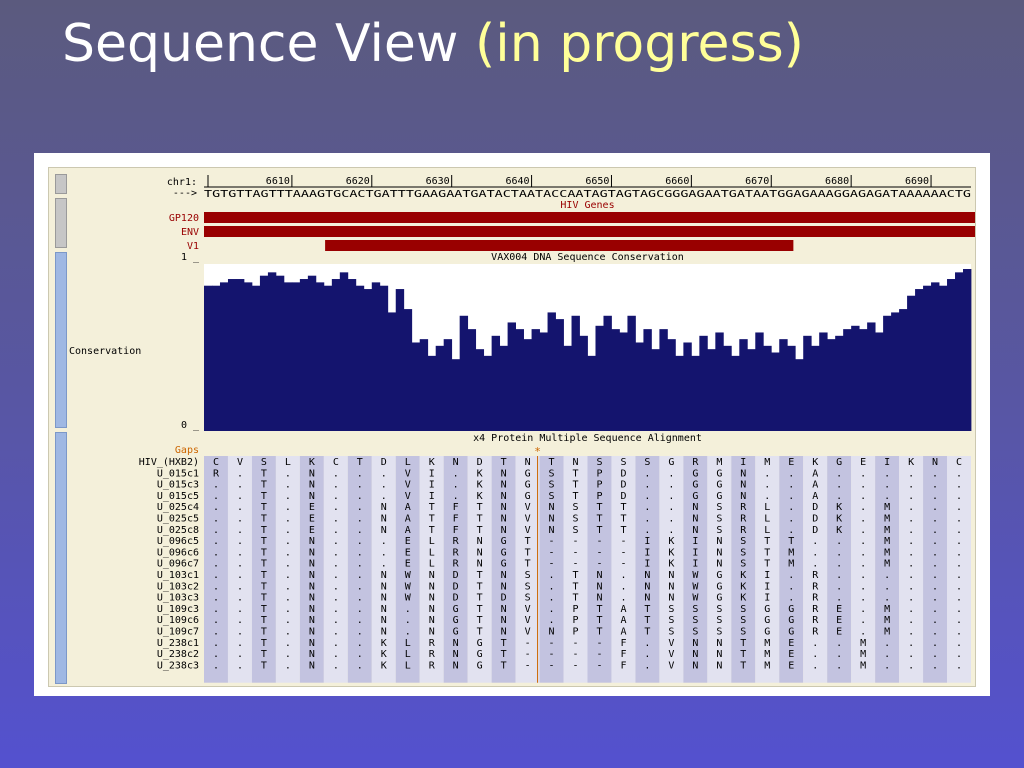 Image resolution: width=1024 pixels, height=768 pixels. What do you see at coordinates (61, 184) in the screenshot?
I see `ruler-track-handle` at bounding box center [61, 184].